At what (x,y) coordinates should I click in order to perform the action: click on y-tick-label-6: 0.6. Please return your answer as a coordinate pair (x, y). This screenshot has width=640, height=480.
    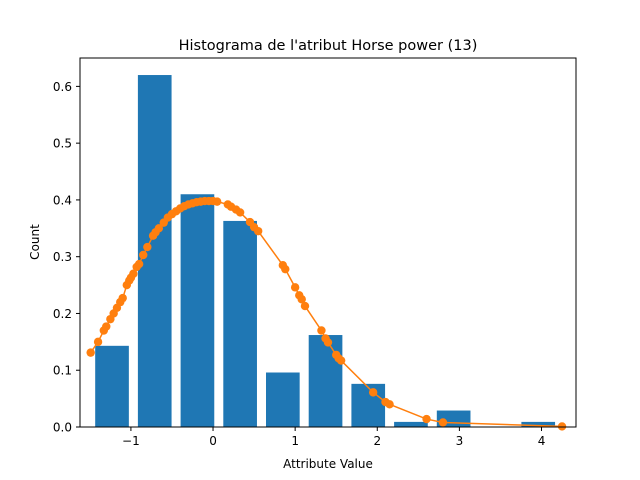
    Looking at the image, I should click on (62, 87).